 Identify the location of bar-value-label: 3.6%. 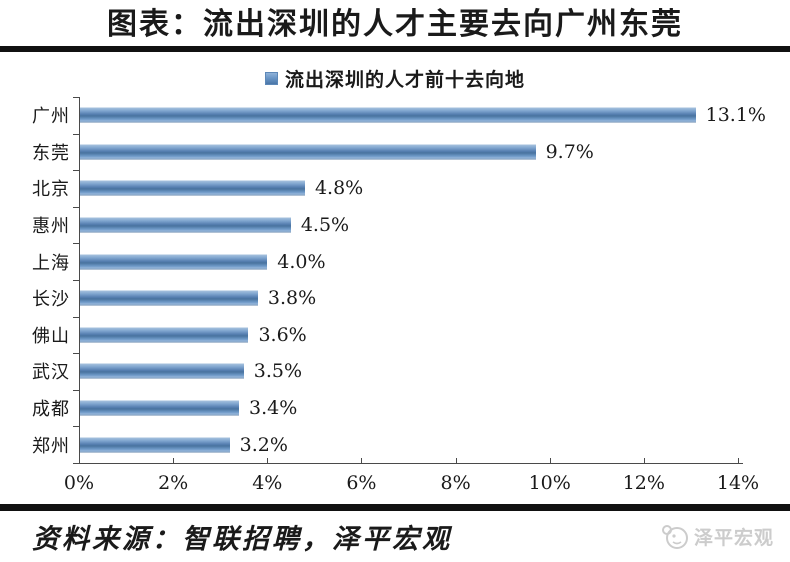
(282, 334).